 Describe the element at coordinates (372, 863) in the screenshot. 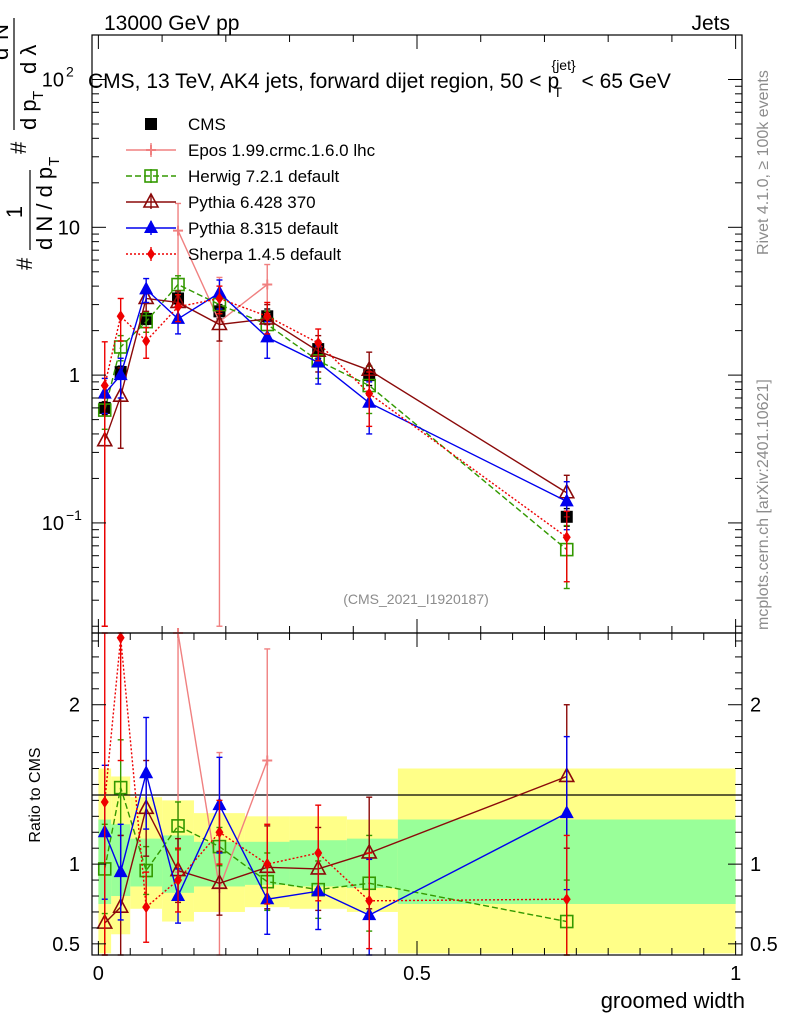

I see `ratio-band-inner` at that location.